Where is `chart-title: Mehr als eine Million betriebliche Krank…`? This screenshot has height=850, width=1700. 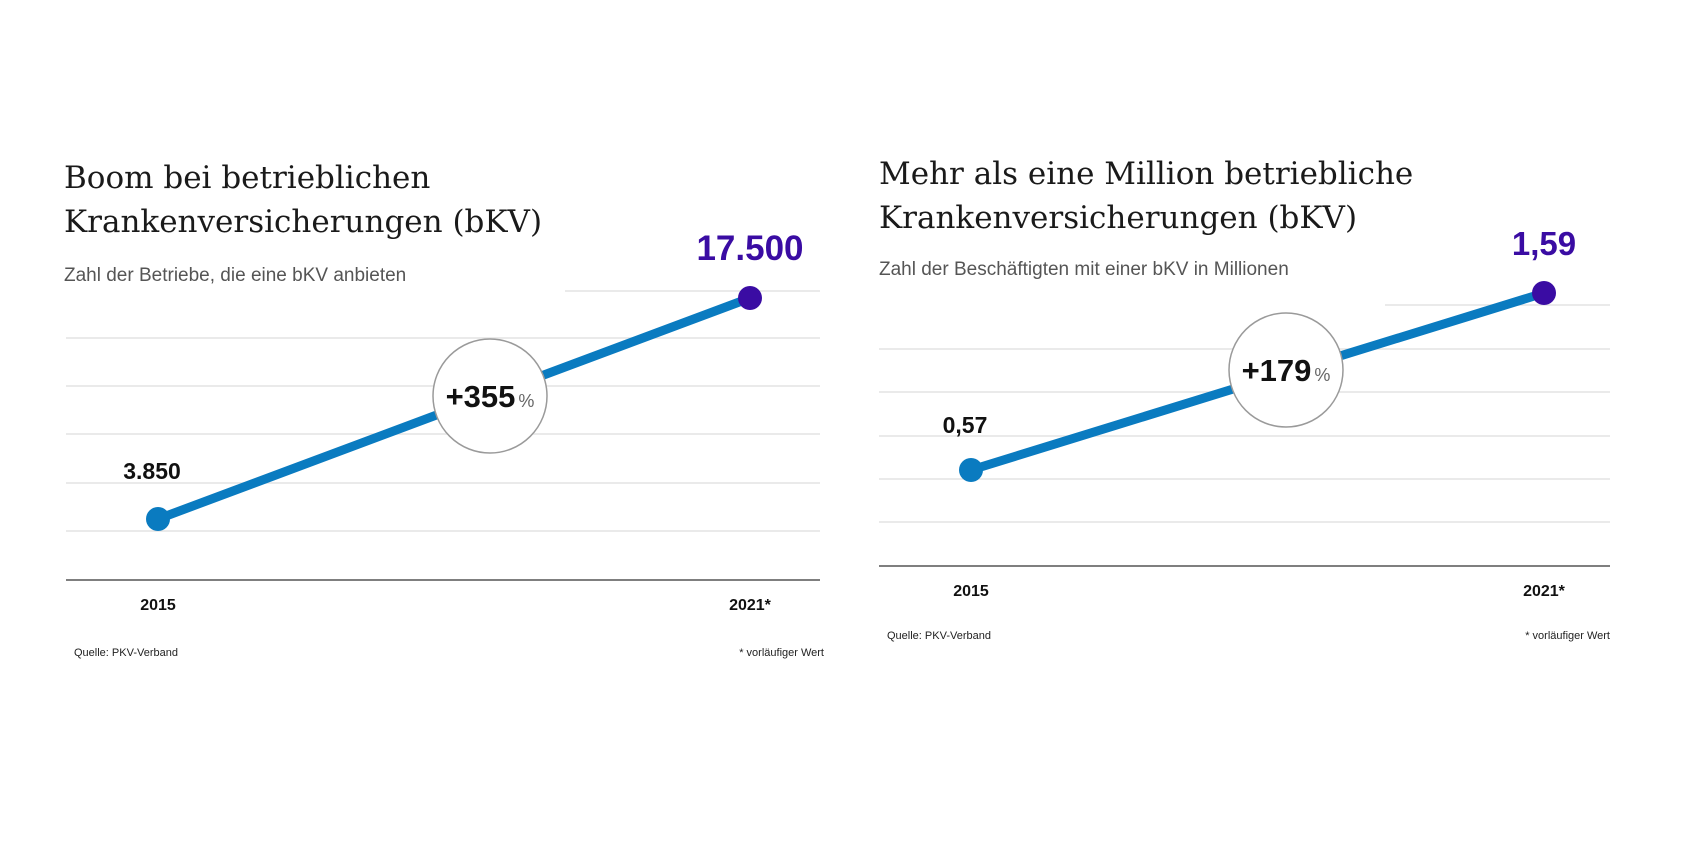
chart-title: Mehr als eine Million betriebliche Krank… is located at coordinates (1146, 196).